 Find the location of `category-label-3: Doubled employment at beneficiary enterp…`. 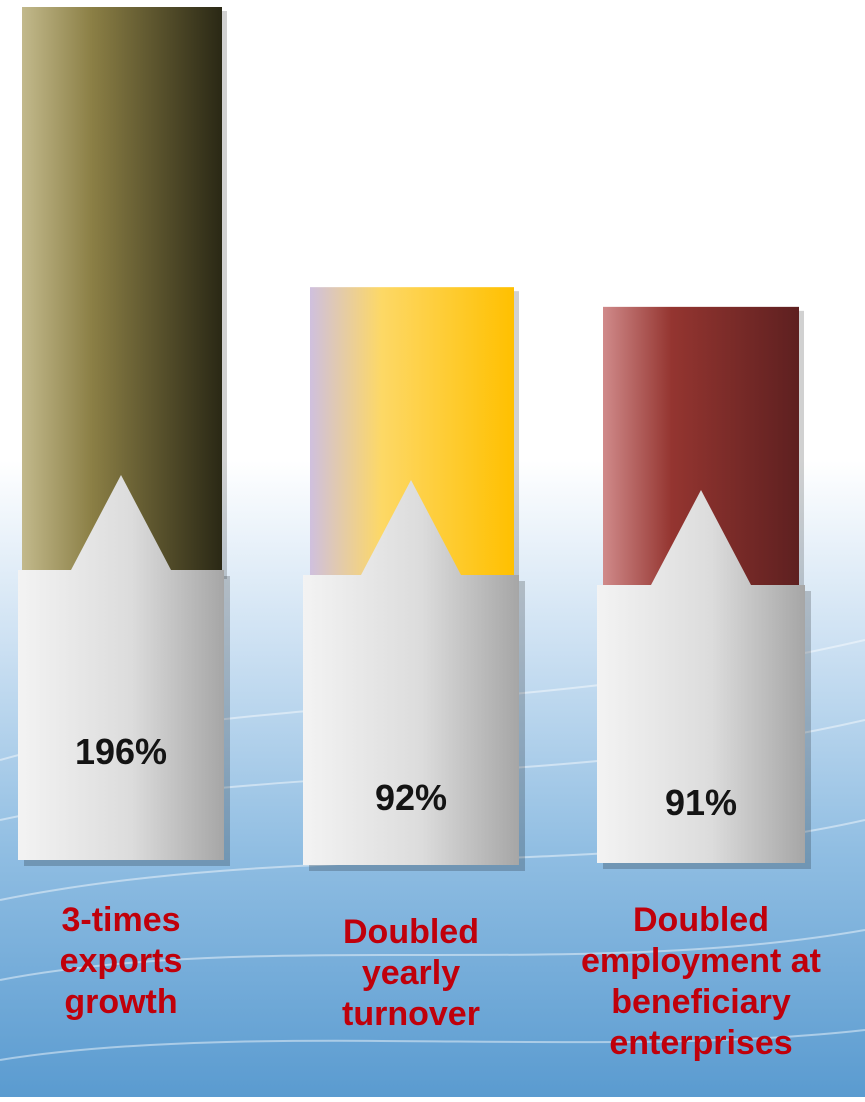

category-label-3: Doubled employment at beneficiary enterp… is located at coordinates (701, 982).